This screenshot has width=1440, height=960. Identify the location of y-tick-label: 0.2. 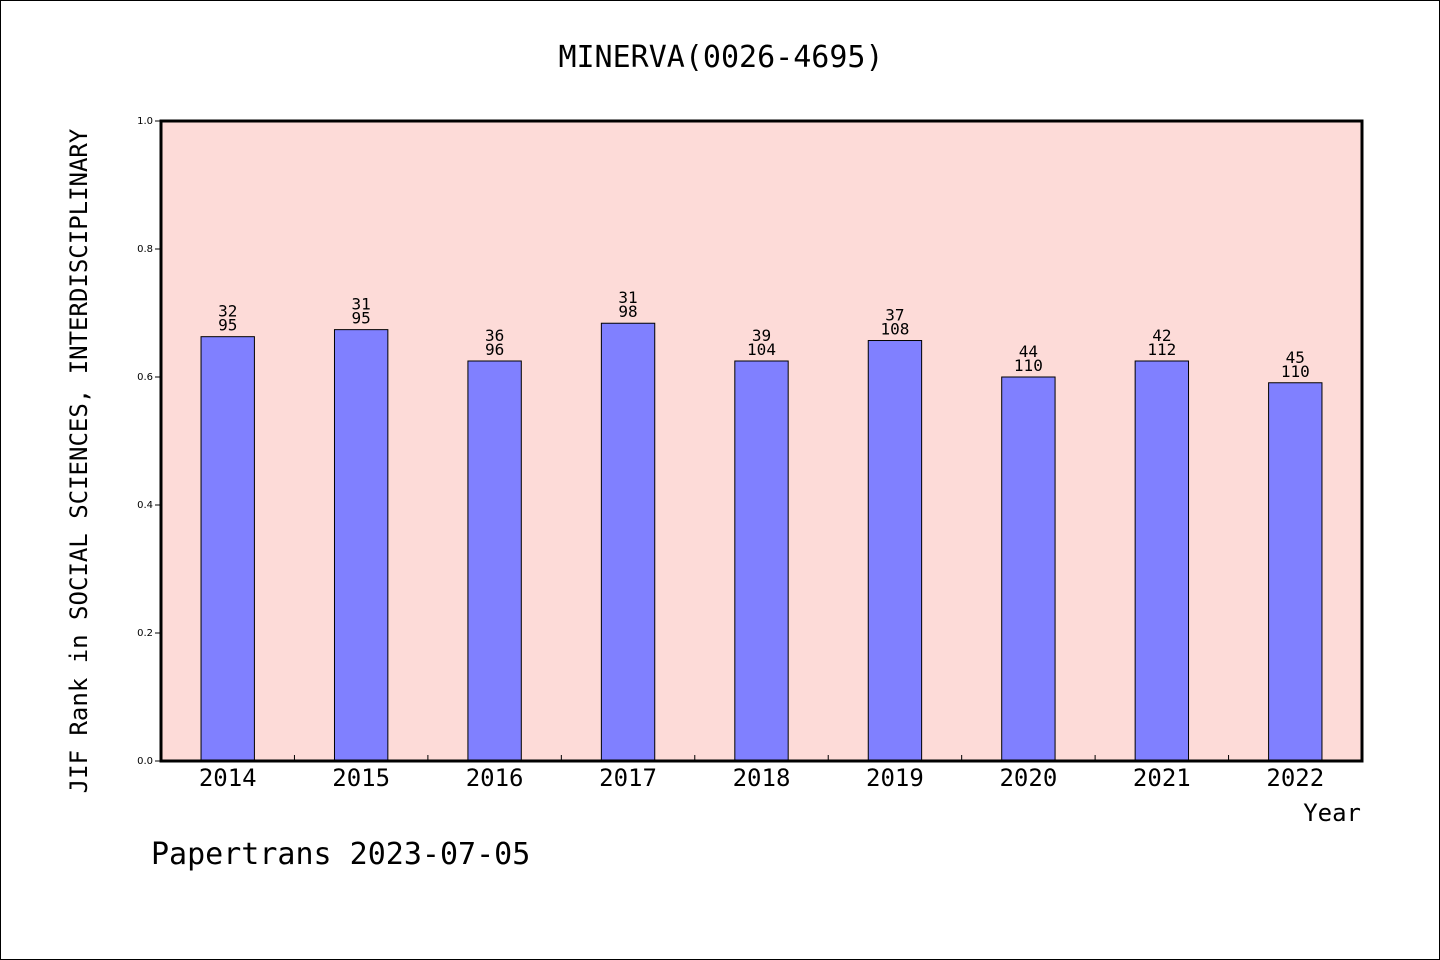
(145, 633).